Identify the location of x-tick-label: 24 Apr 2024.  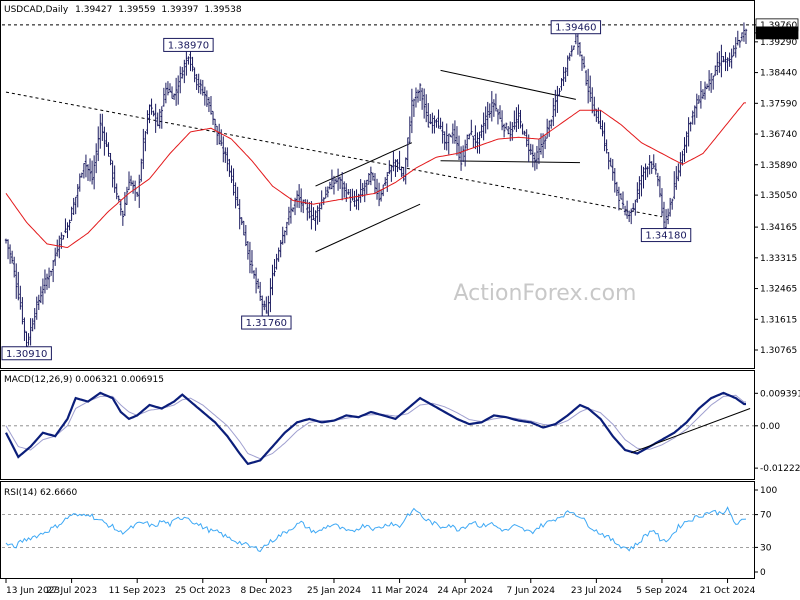
(465, 591).